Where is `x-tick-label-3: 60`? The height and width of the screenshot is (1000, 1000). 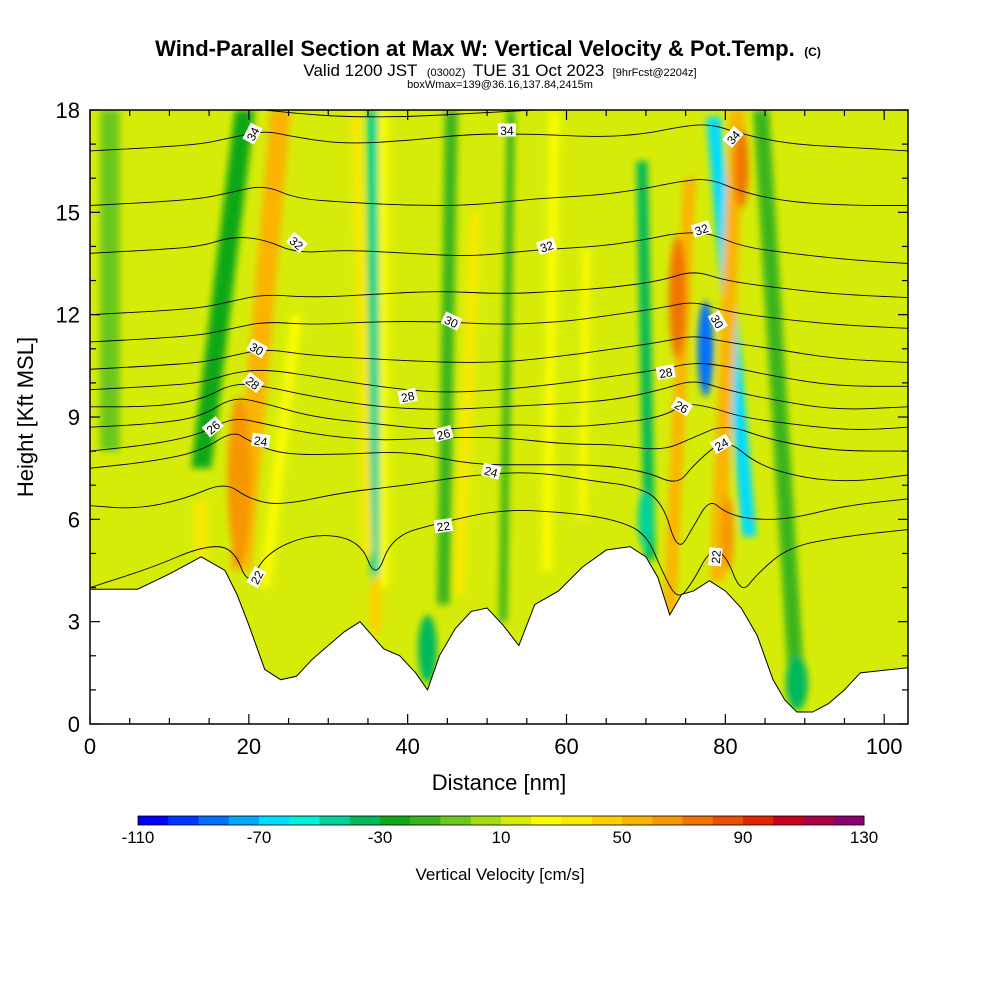 x-tick-label-3: 60 is located at coordinates (566, 746).